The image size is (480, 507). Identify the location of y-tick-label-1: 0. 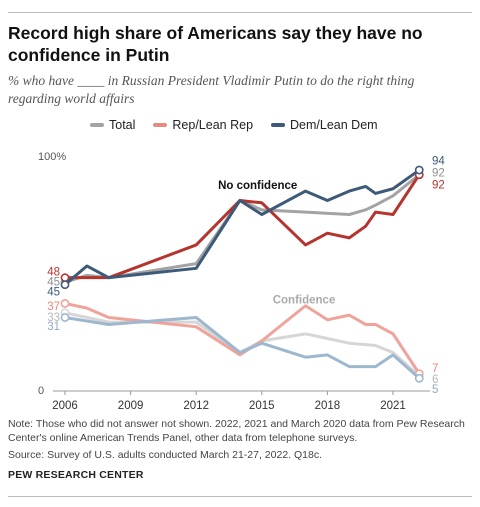
(41, 391).